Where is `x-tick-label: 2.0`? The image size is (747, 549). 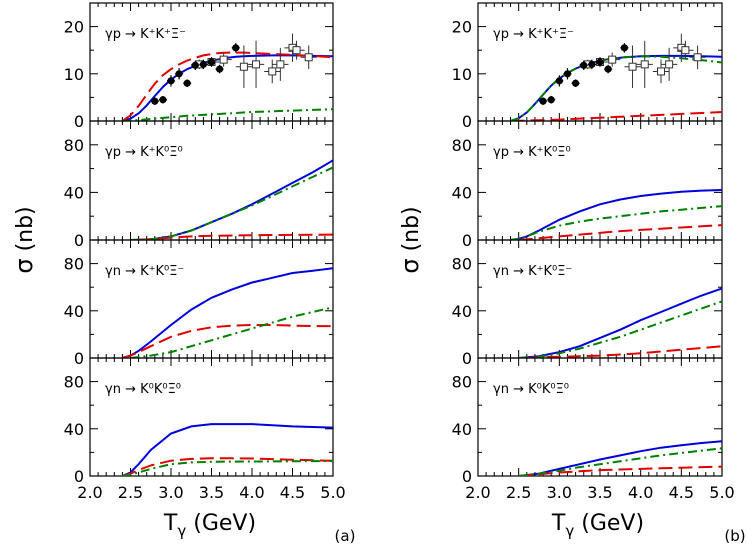
x-tick-label: 2.0 is located at coordinates (477, 492).